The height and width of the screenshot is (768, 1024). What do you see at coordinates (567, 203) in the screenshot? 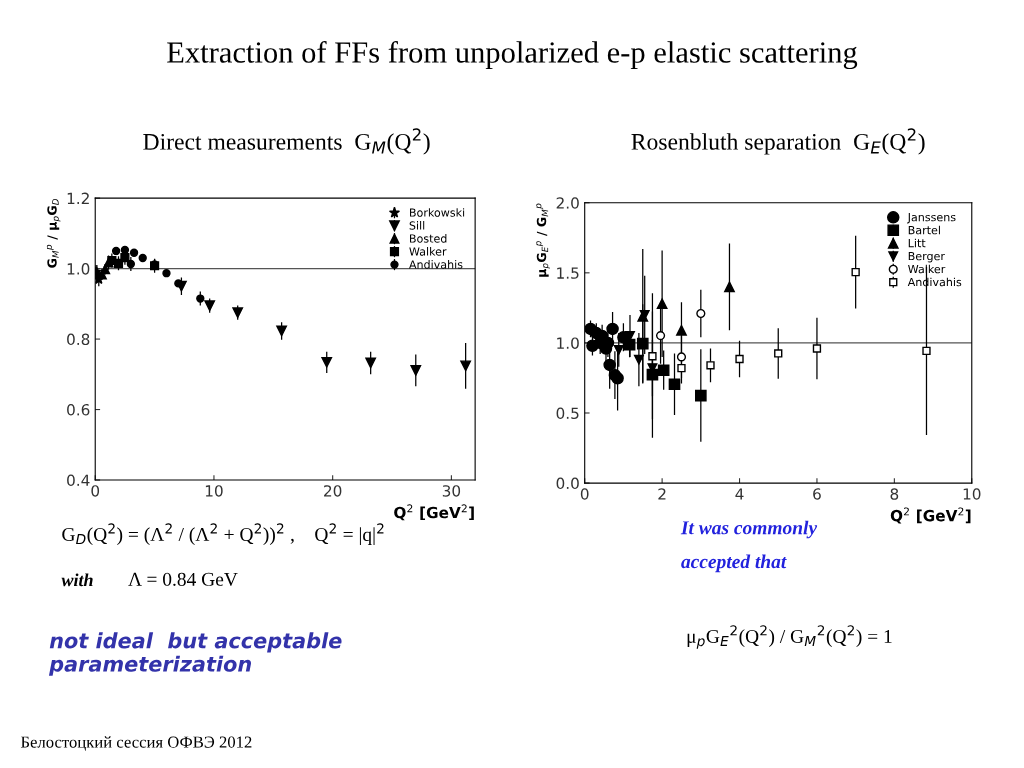
I see `y-tick-label: 2.0` at bounding box center [567, 203].